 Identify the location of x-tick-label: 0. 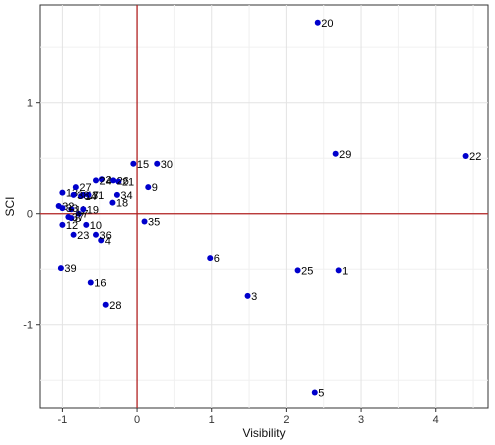
(137, 420).